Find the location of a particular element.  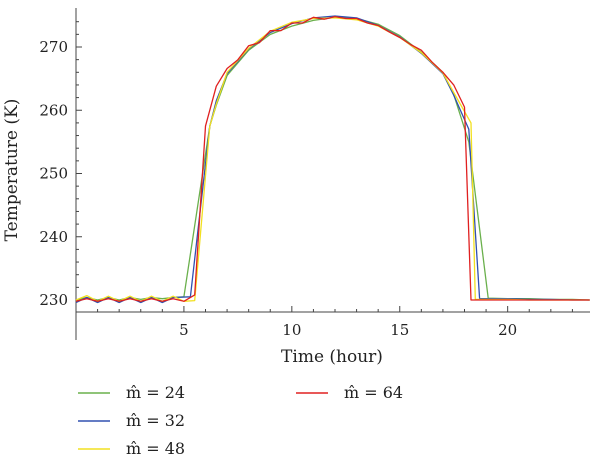

x-tick-label: 5 is located at coordinates (184, 330).